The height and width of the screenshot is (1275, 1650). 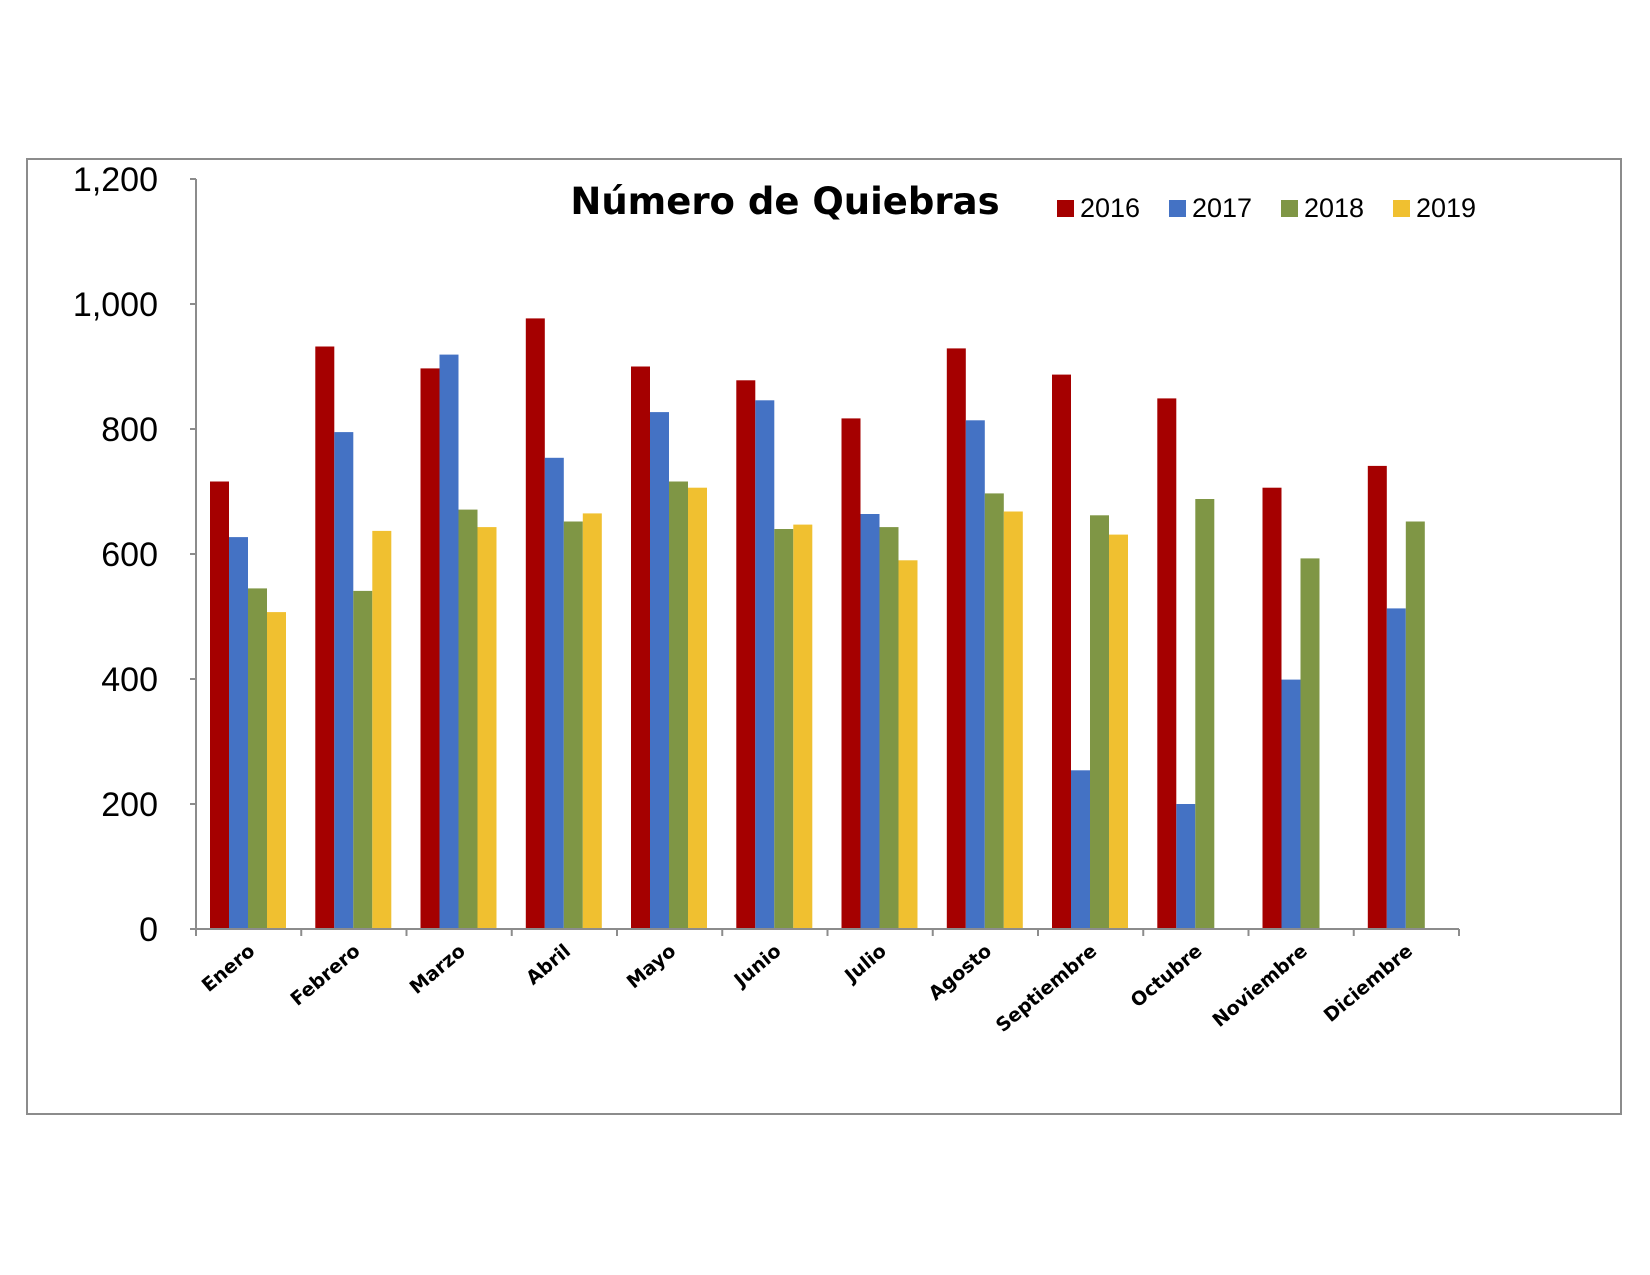 What do you see at coordinates (1396, 768) in the screenshot?
I see `bar-2017-diciembre` at bounding box center [1396, 768].